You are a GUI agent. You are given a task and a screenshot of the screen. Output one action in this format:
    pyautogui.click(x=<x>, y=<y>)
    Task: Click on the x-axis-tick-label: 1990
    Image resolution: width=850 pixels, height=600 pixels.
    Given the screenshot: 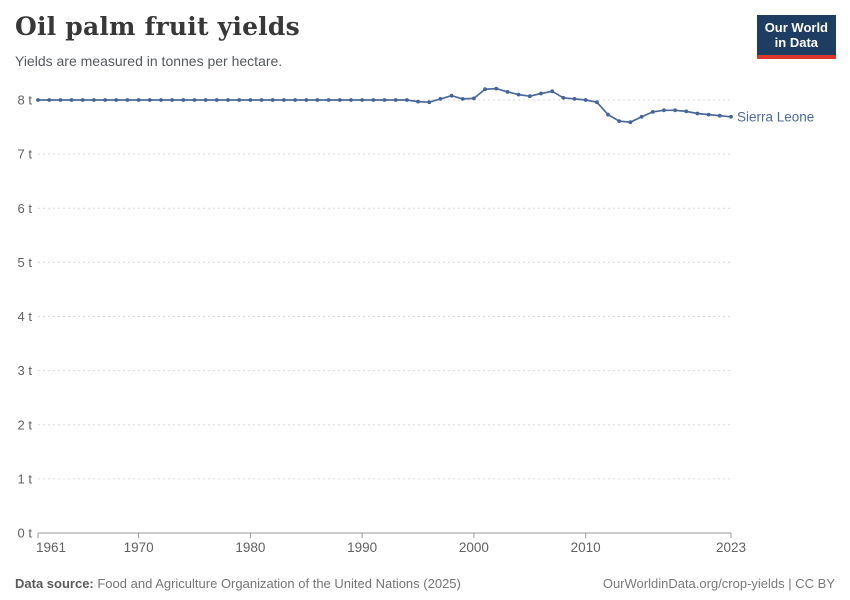 What is the action you would take?
    pyautogui.click(x=362, y=547)
    